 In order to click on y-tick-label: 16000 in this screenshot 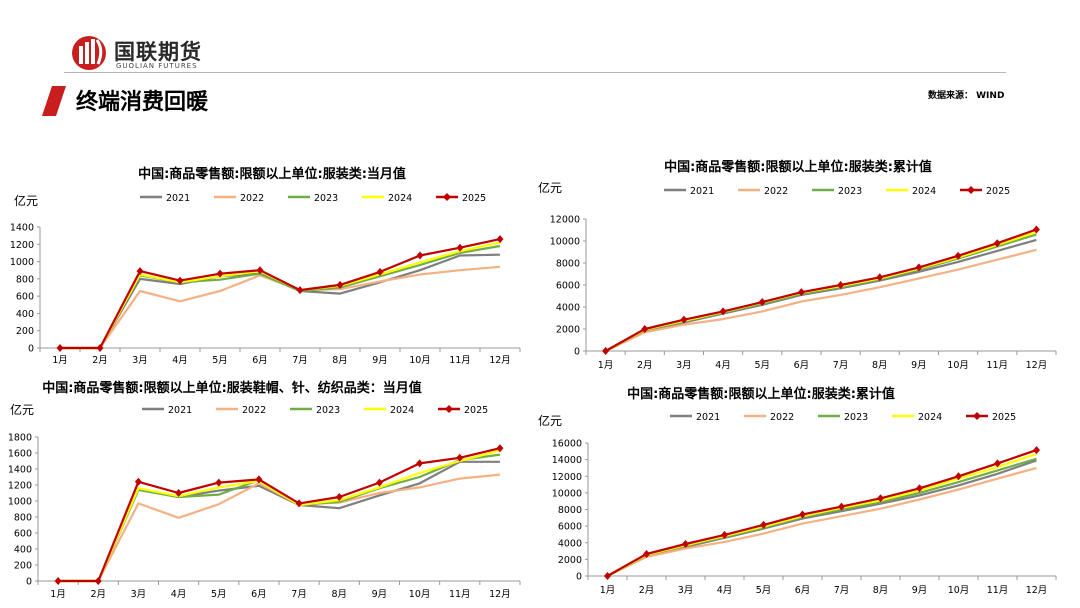, I will do `click(567, 444)`.